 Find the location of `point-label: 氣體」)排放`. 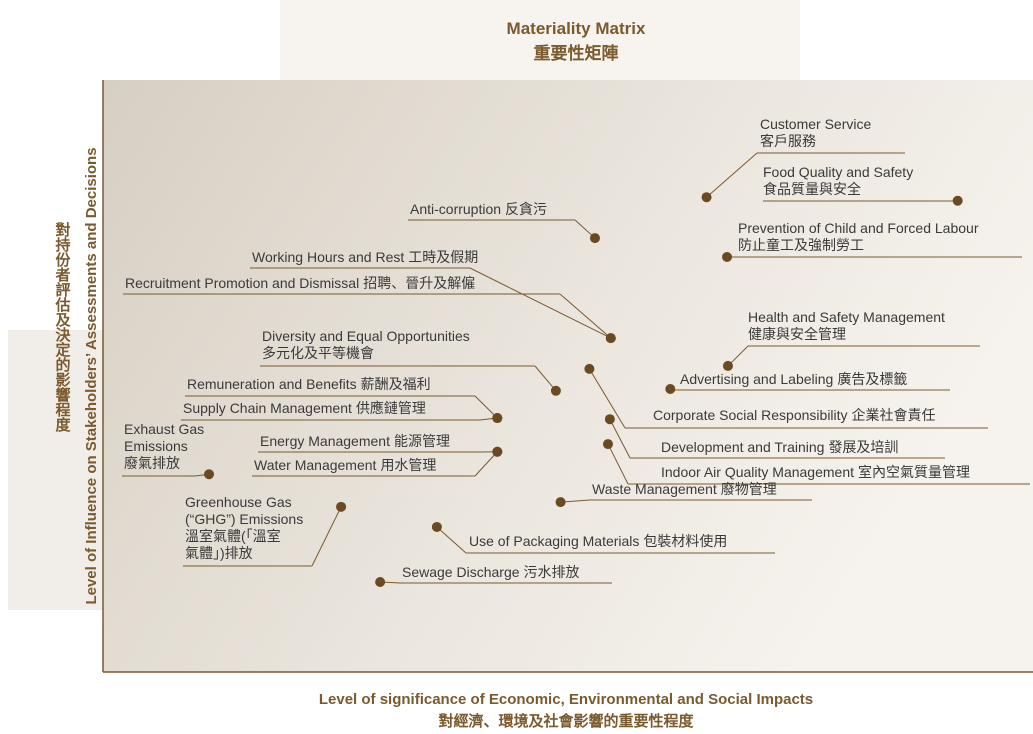

point-label: 氣體」)排放 is located at coordinates (219, 553).